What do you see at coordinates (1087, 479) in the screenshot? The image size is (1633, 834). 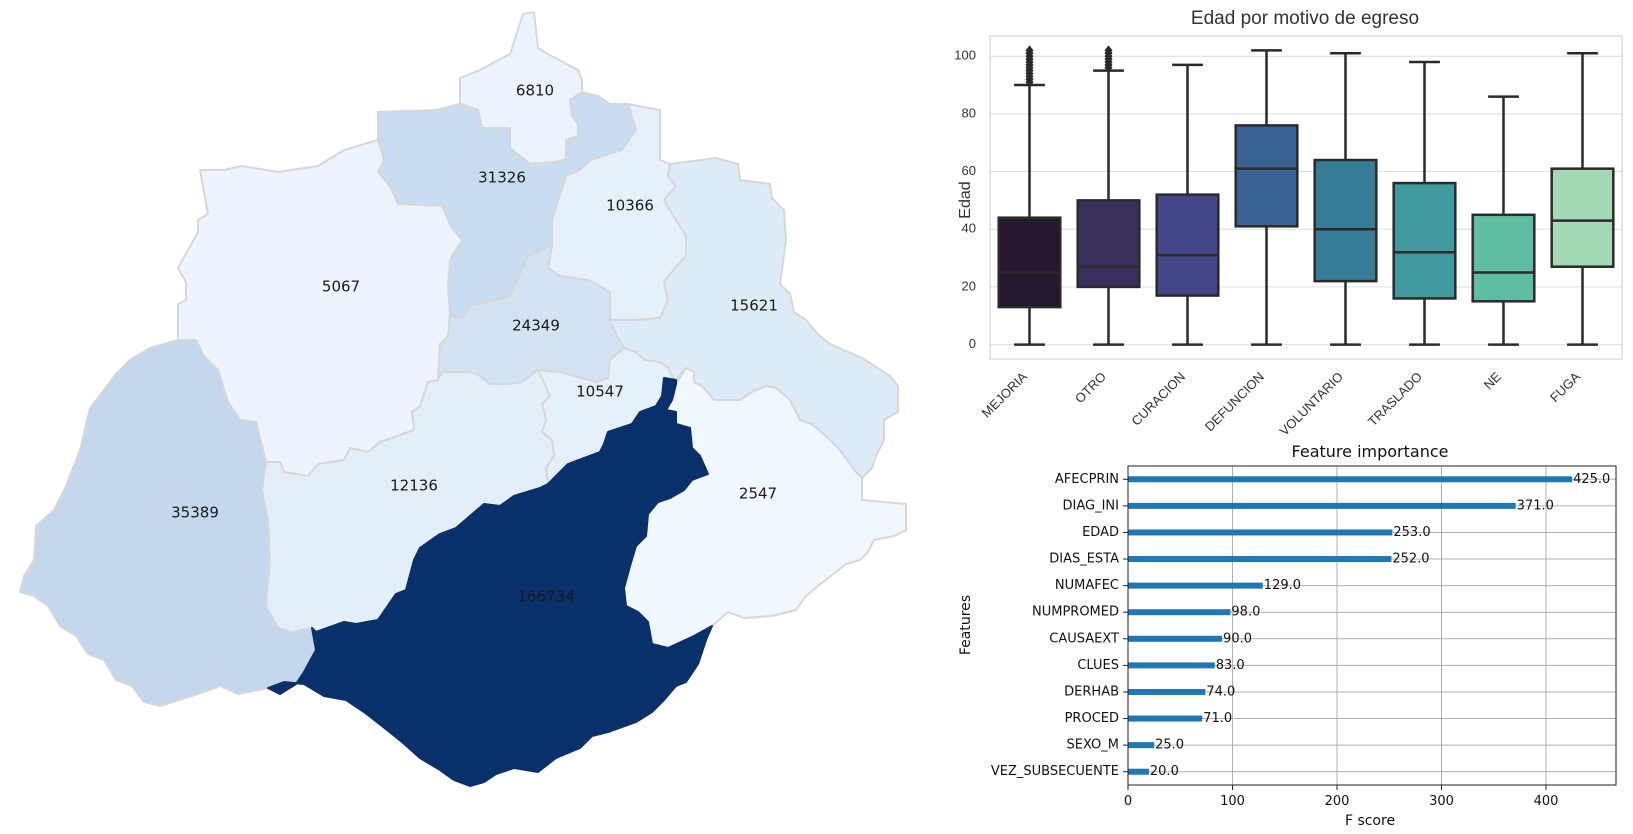 I see `y-tick-label: AFECPRIN` at bounding box center [1087, 479].